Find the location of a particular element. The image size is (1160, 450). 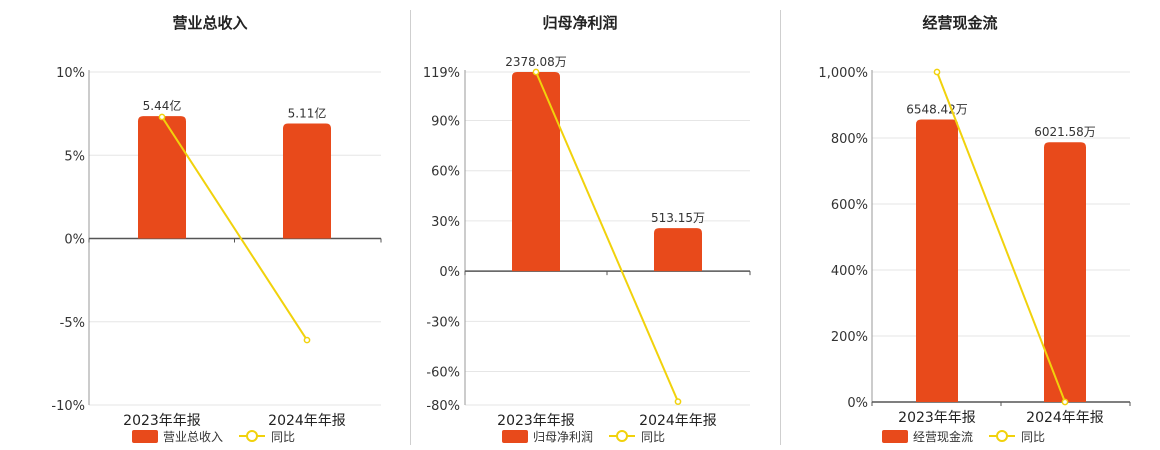

chart-title: 经营现金流 is located at coordinates (959, 23).